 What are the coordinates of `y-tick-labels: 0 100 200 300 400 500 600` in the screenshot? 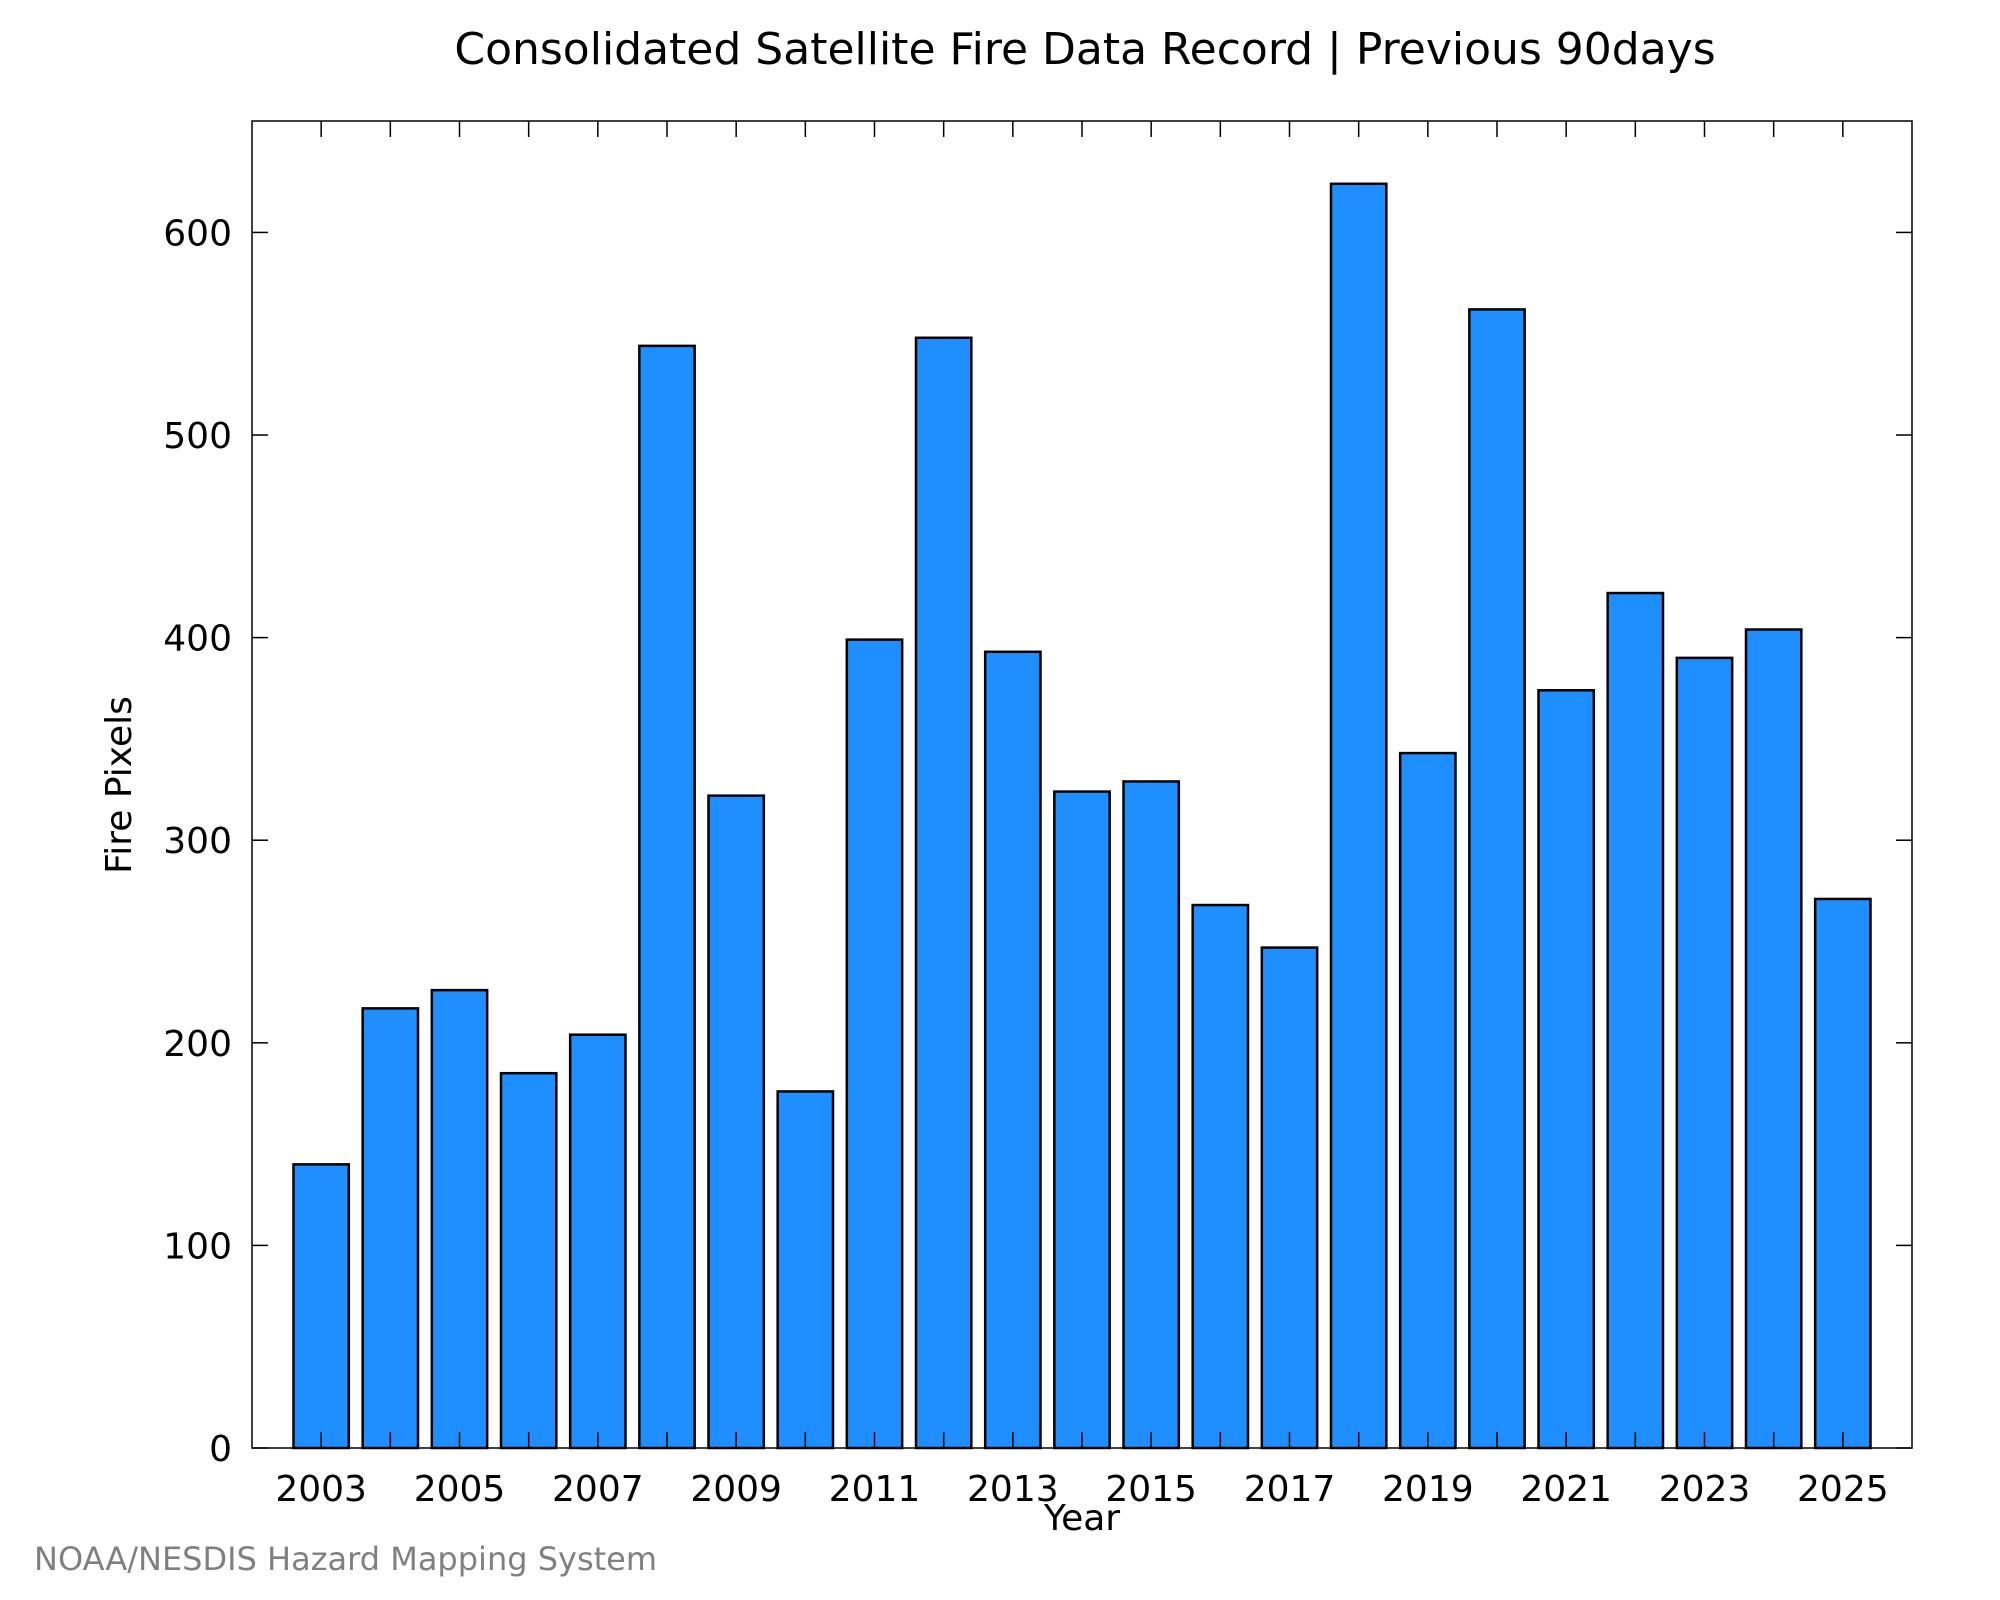 It's located at (197, 841).